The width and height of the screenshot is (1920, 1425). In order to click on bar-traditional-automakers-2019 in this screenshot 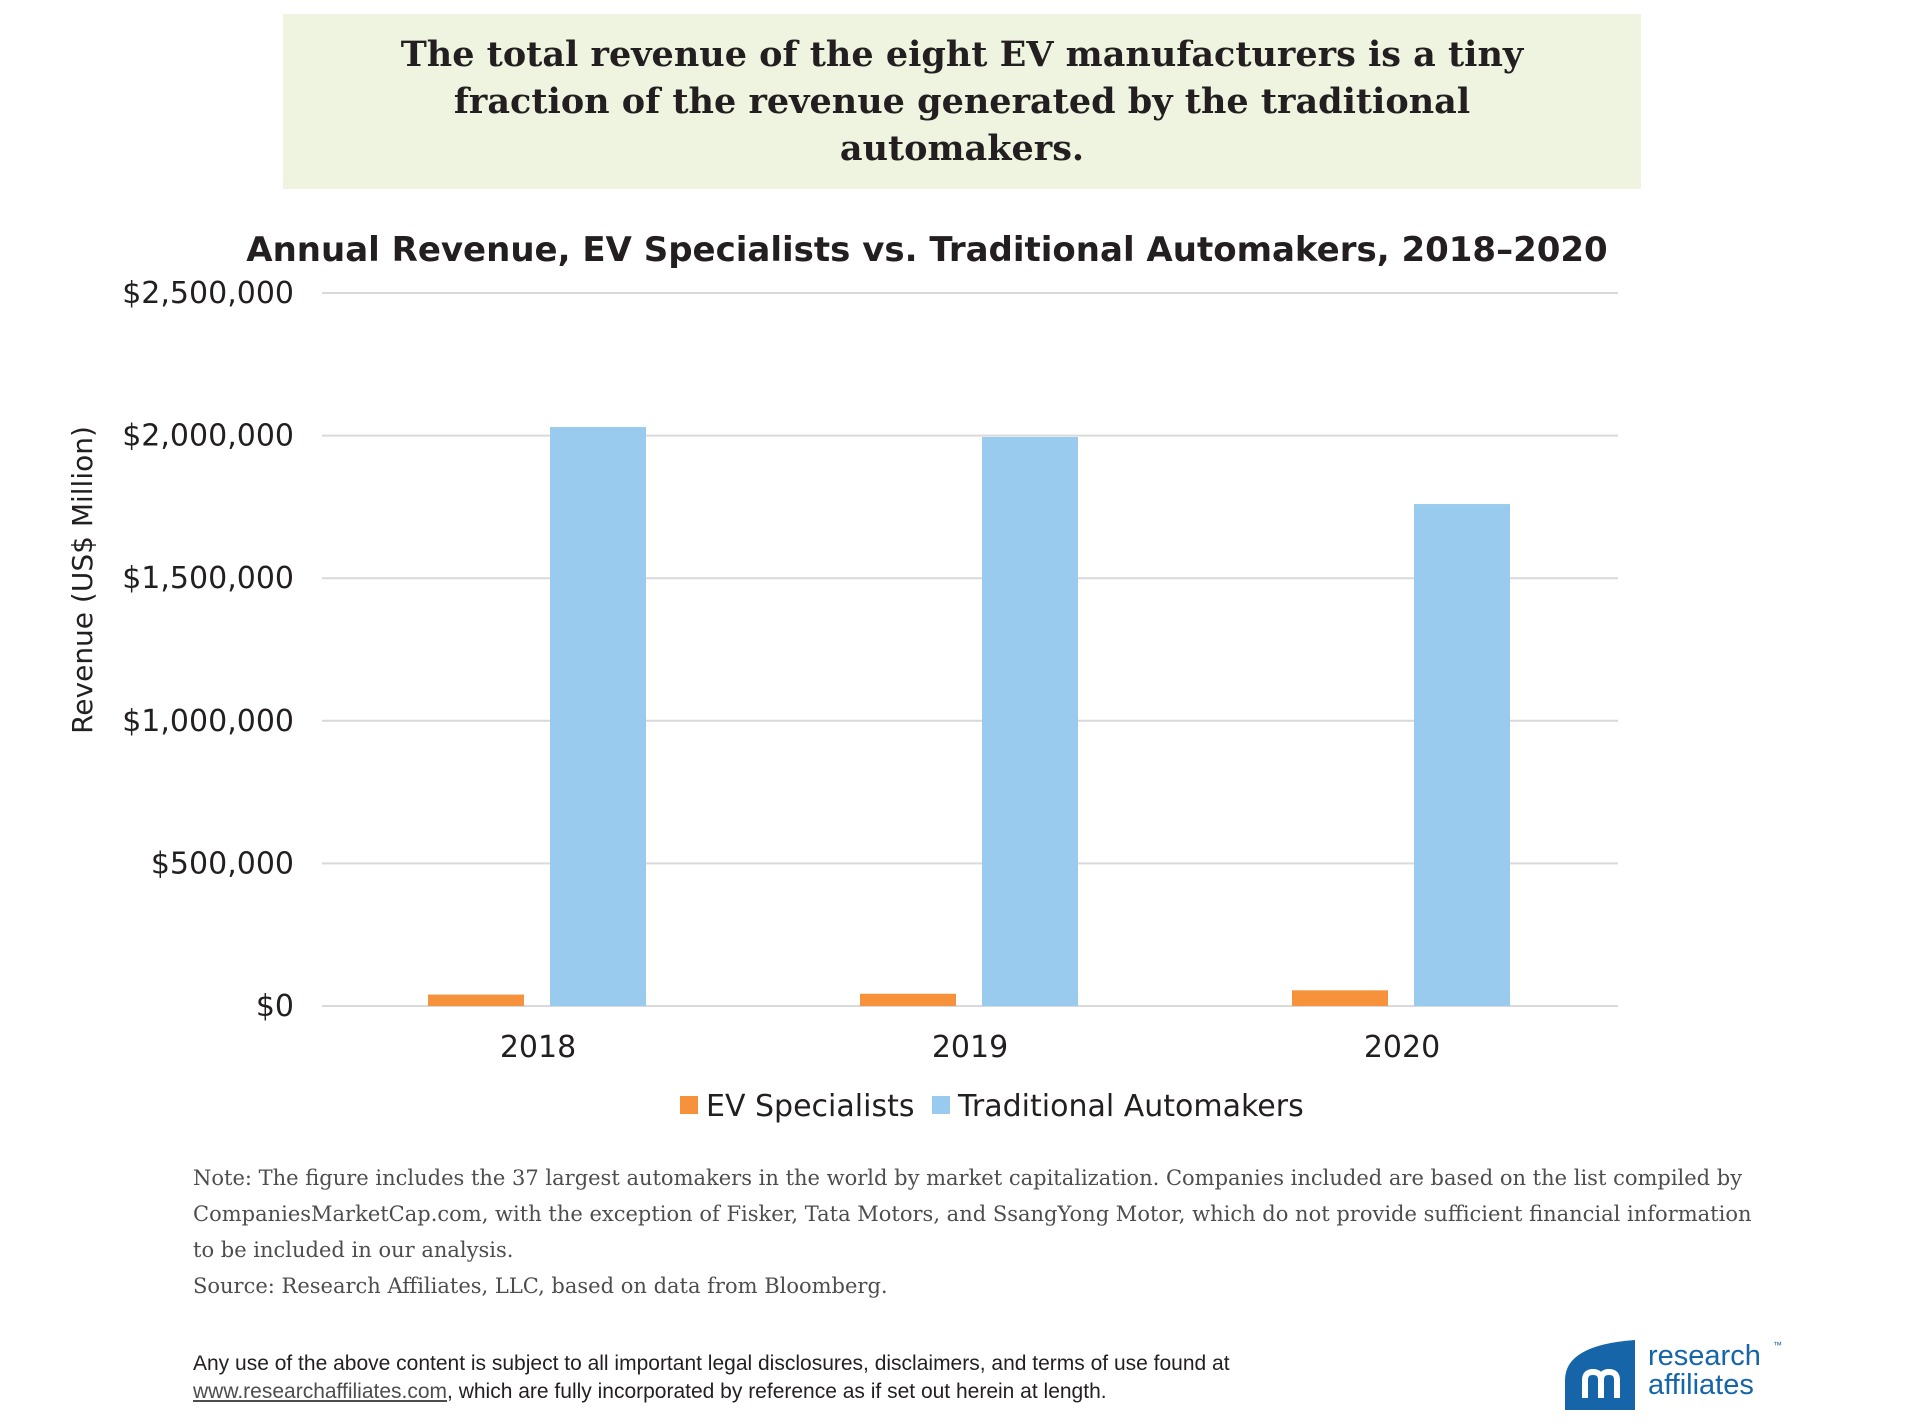, I will do `click(1030, 721)`.